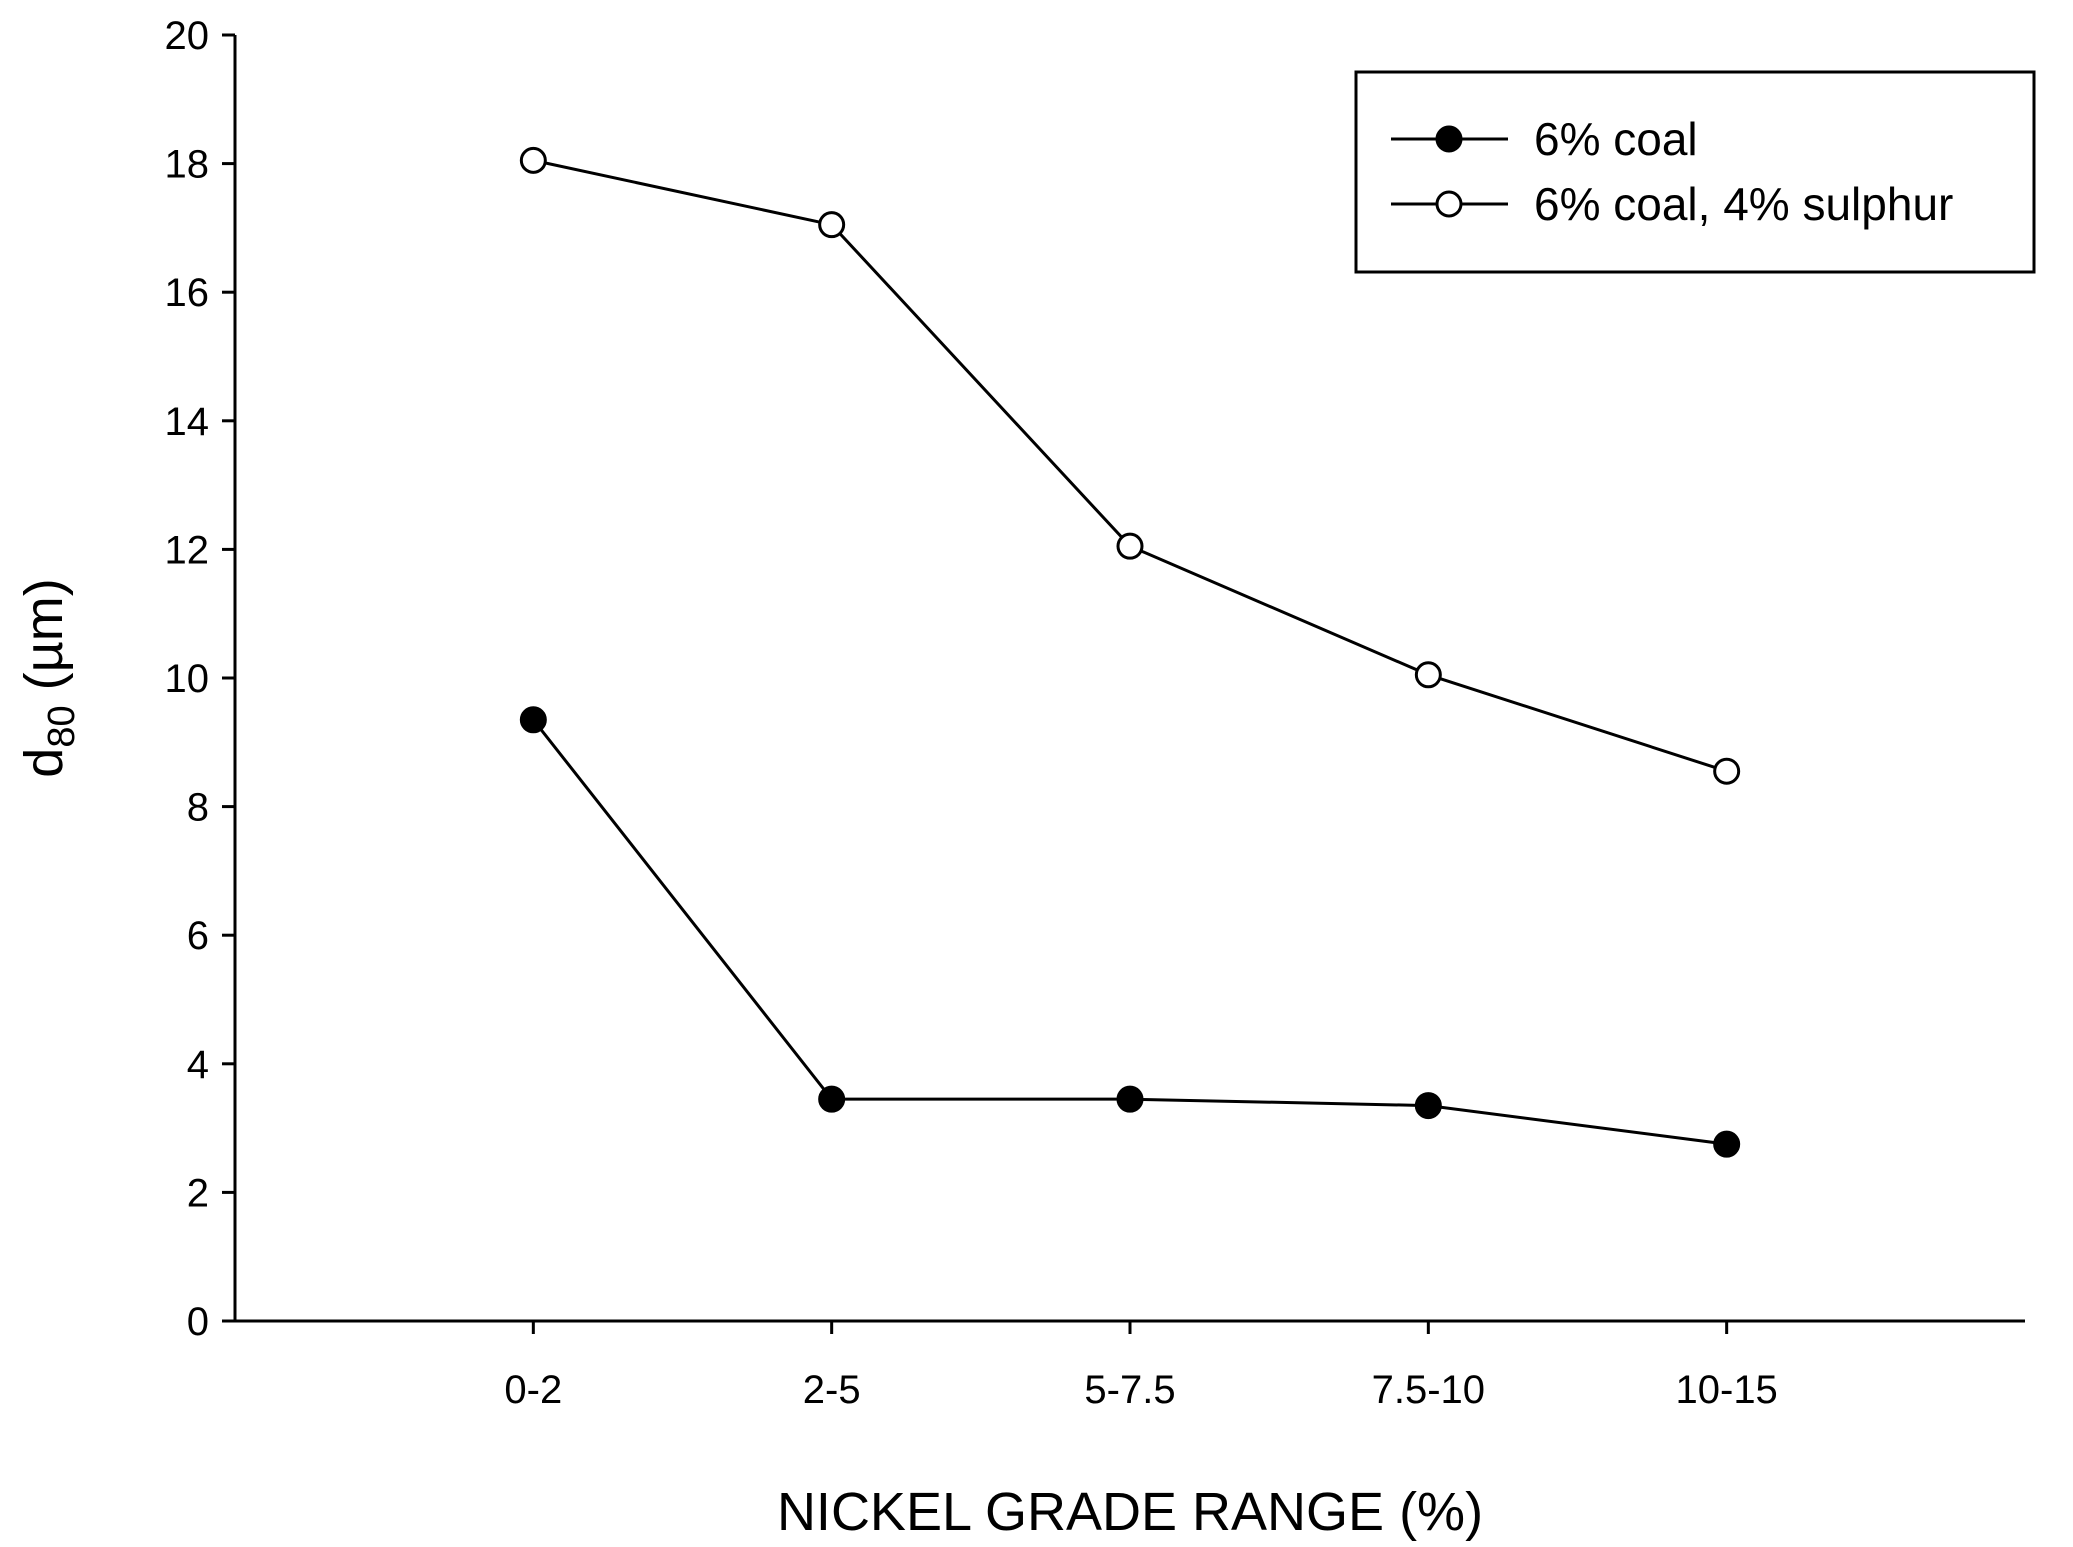  Describe the element at coordinates (1428, 1390) in the screenshot. I see `x-tick-label: 7.5-10` at that location.